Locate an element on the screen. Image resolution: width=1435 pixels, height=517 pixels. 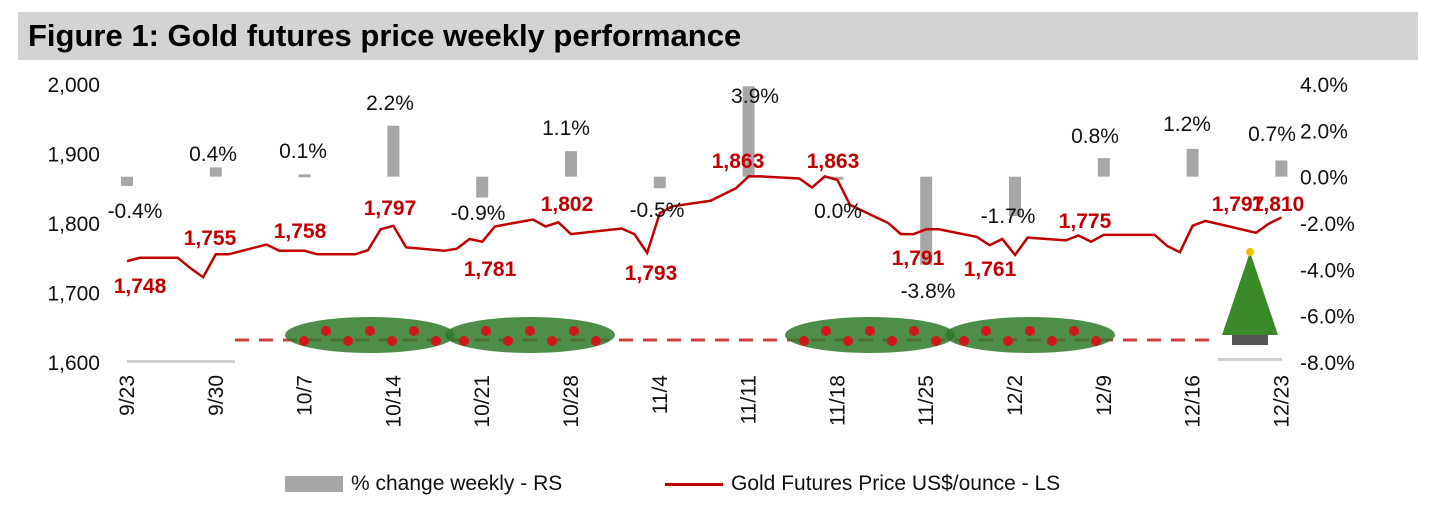
price-data-label: 1,802 is located at coordinates (567, 204).